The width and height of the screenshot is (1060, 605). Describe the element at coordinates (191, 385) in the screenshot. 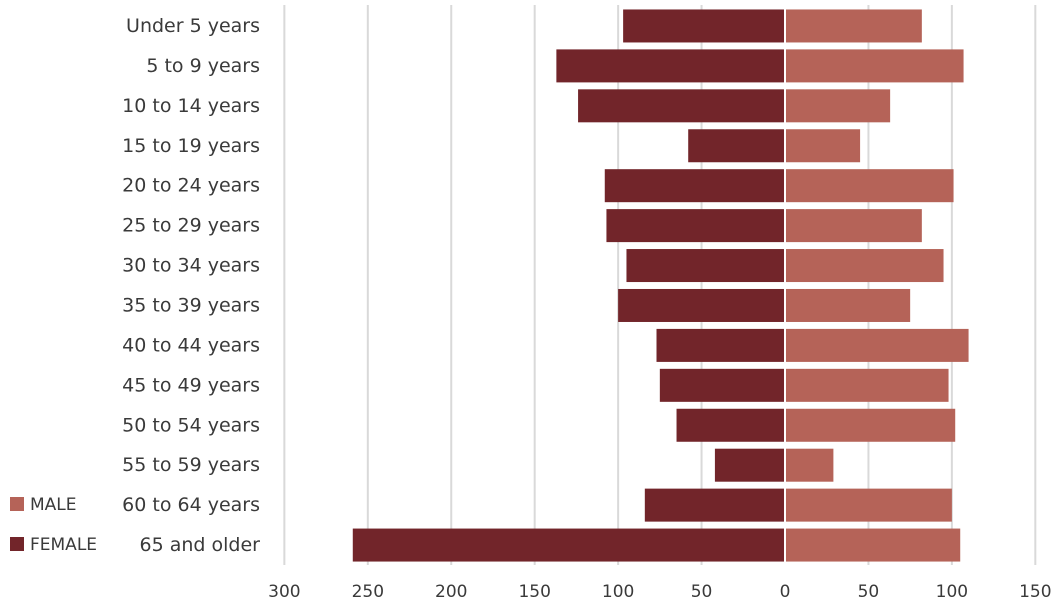

I see `category-label: 45 to 49 years` at that location.